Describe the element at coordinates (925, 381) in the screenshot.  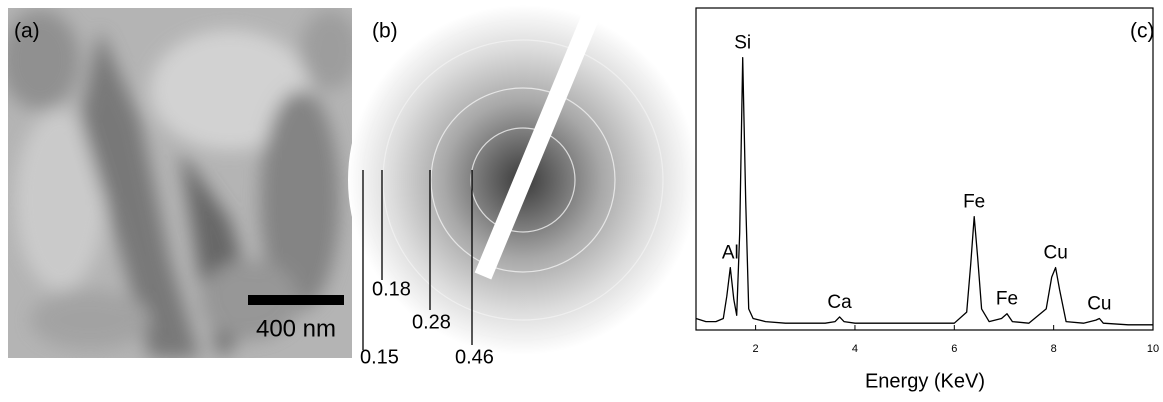
I see `x-axis-title: Energy (KeV)` at that location.